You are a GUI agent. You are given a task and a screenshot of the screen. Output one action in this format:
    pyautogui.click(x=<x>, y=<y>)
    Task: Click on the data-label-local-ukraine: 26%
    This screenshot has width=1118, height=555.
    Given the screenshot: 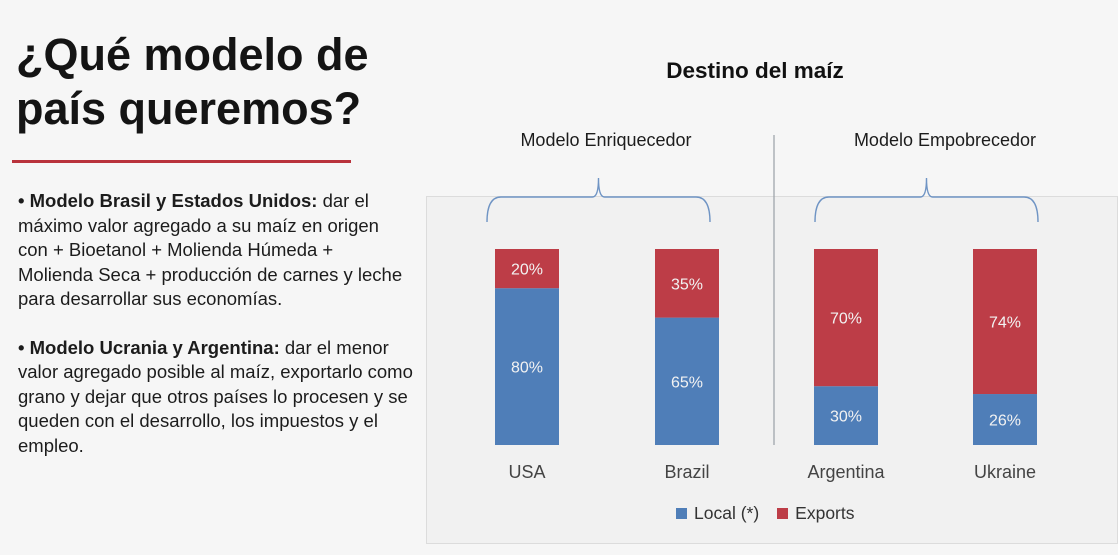 What is the action you would take?
    pyautogui.click(x=1005, y=421)
    